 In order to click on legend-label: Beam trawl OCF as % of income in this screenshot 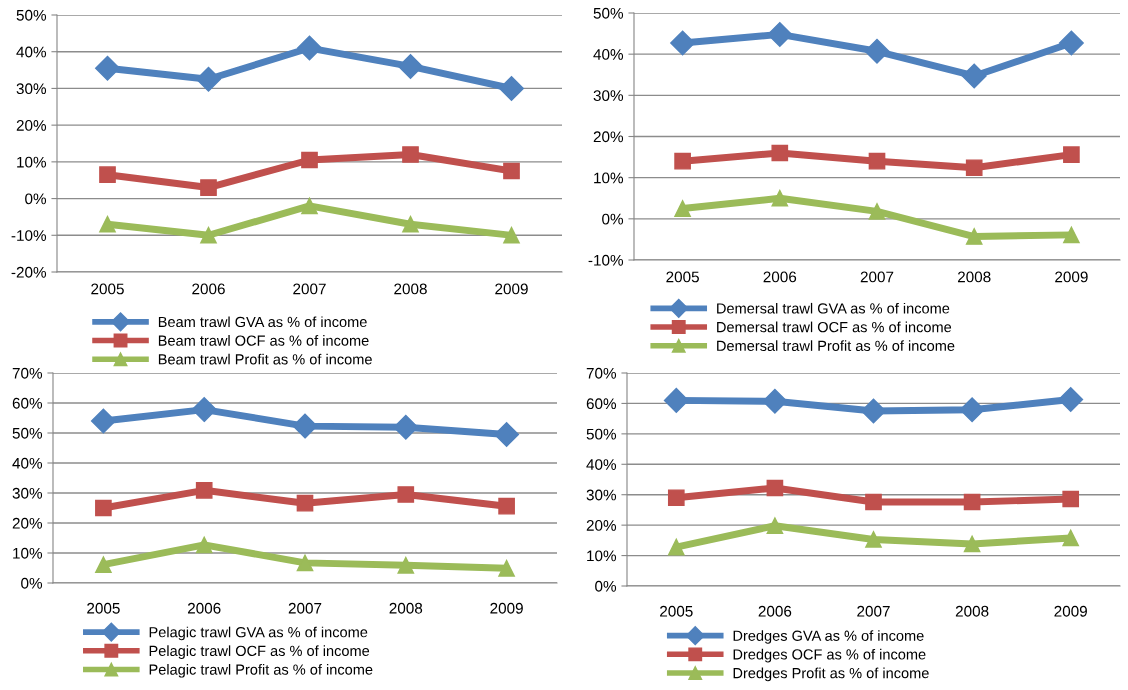, I will do `click(263, 340)`.